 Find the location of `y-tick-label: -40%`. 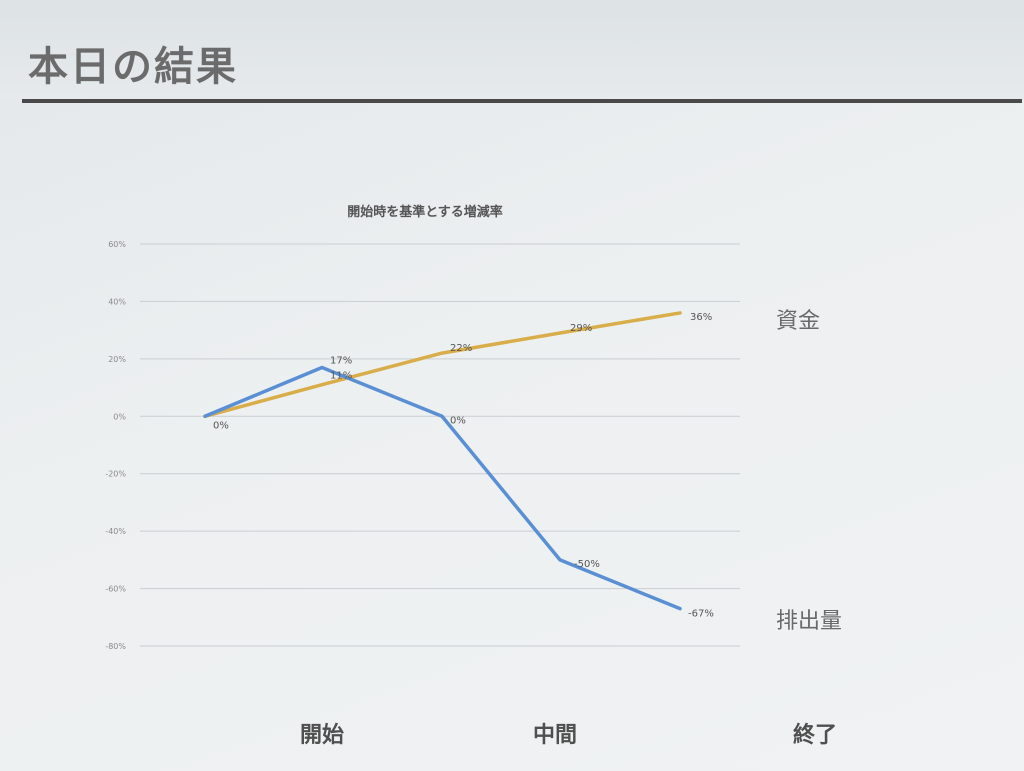

y-tick-label: -40% is located at coordinates (115, 531).